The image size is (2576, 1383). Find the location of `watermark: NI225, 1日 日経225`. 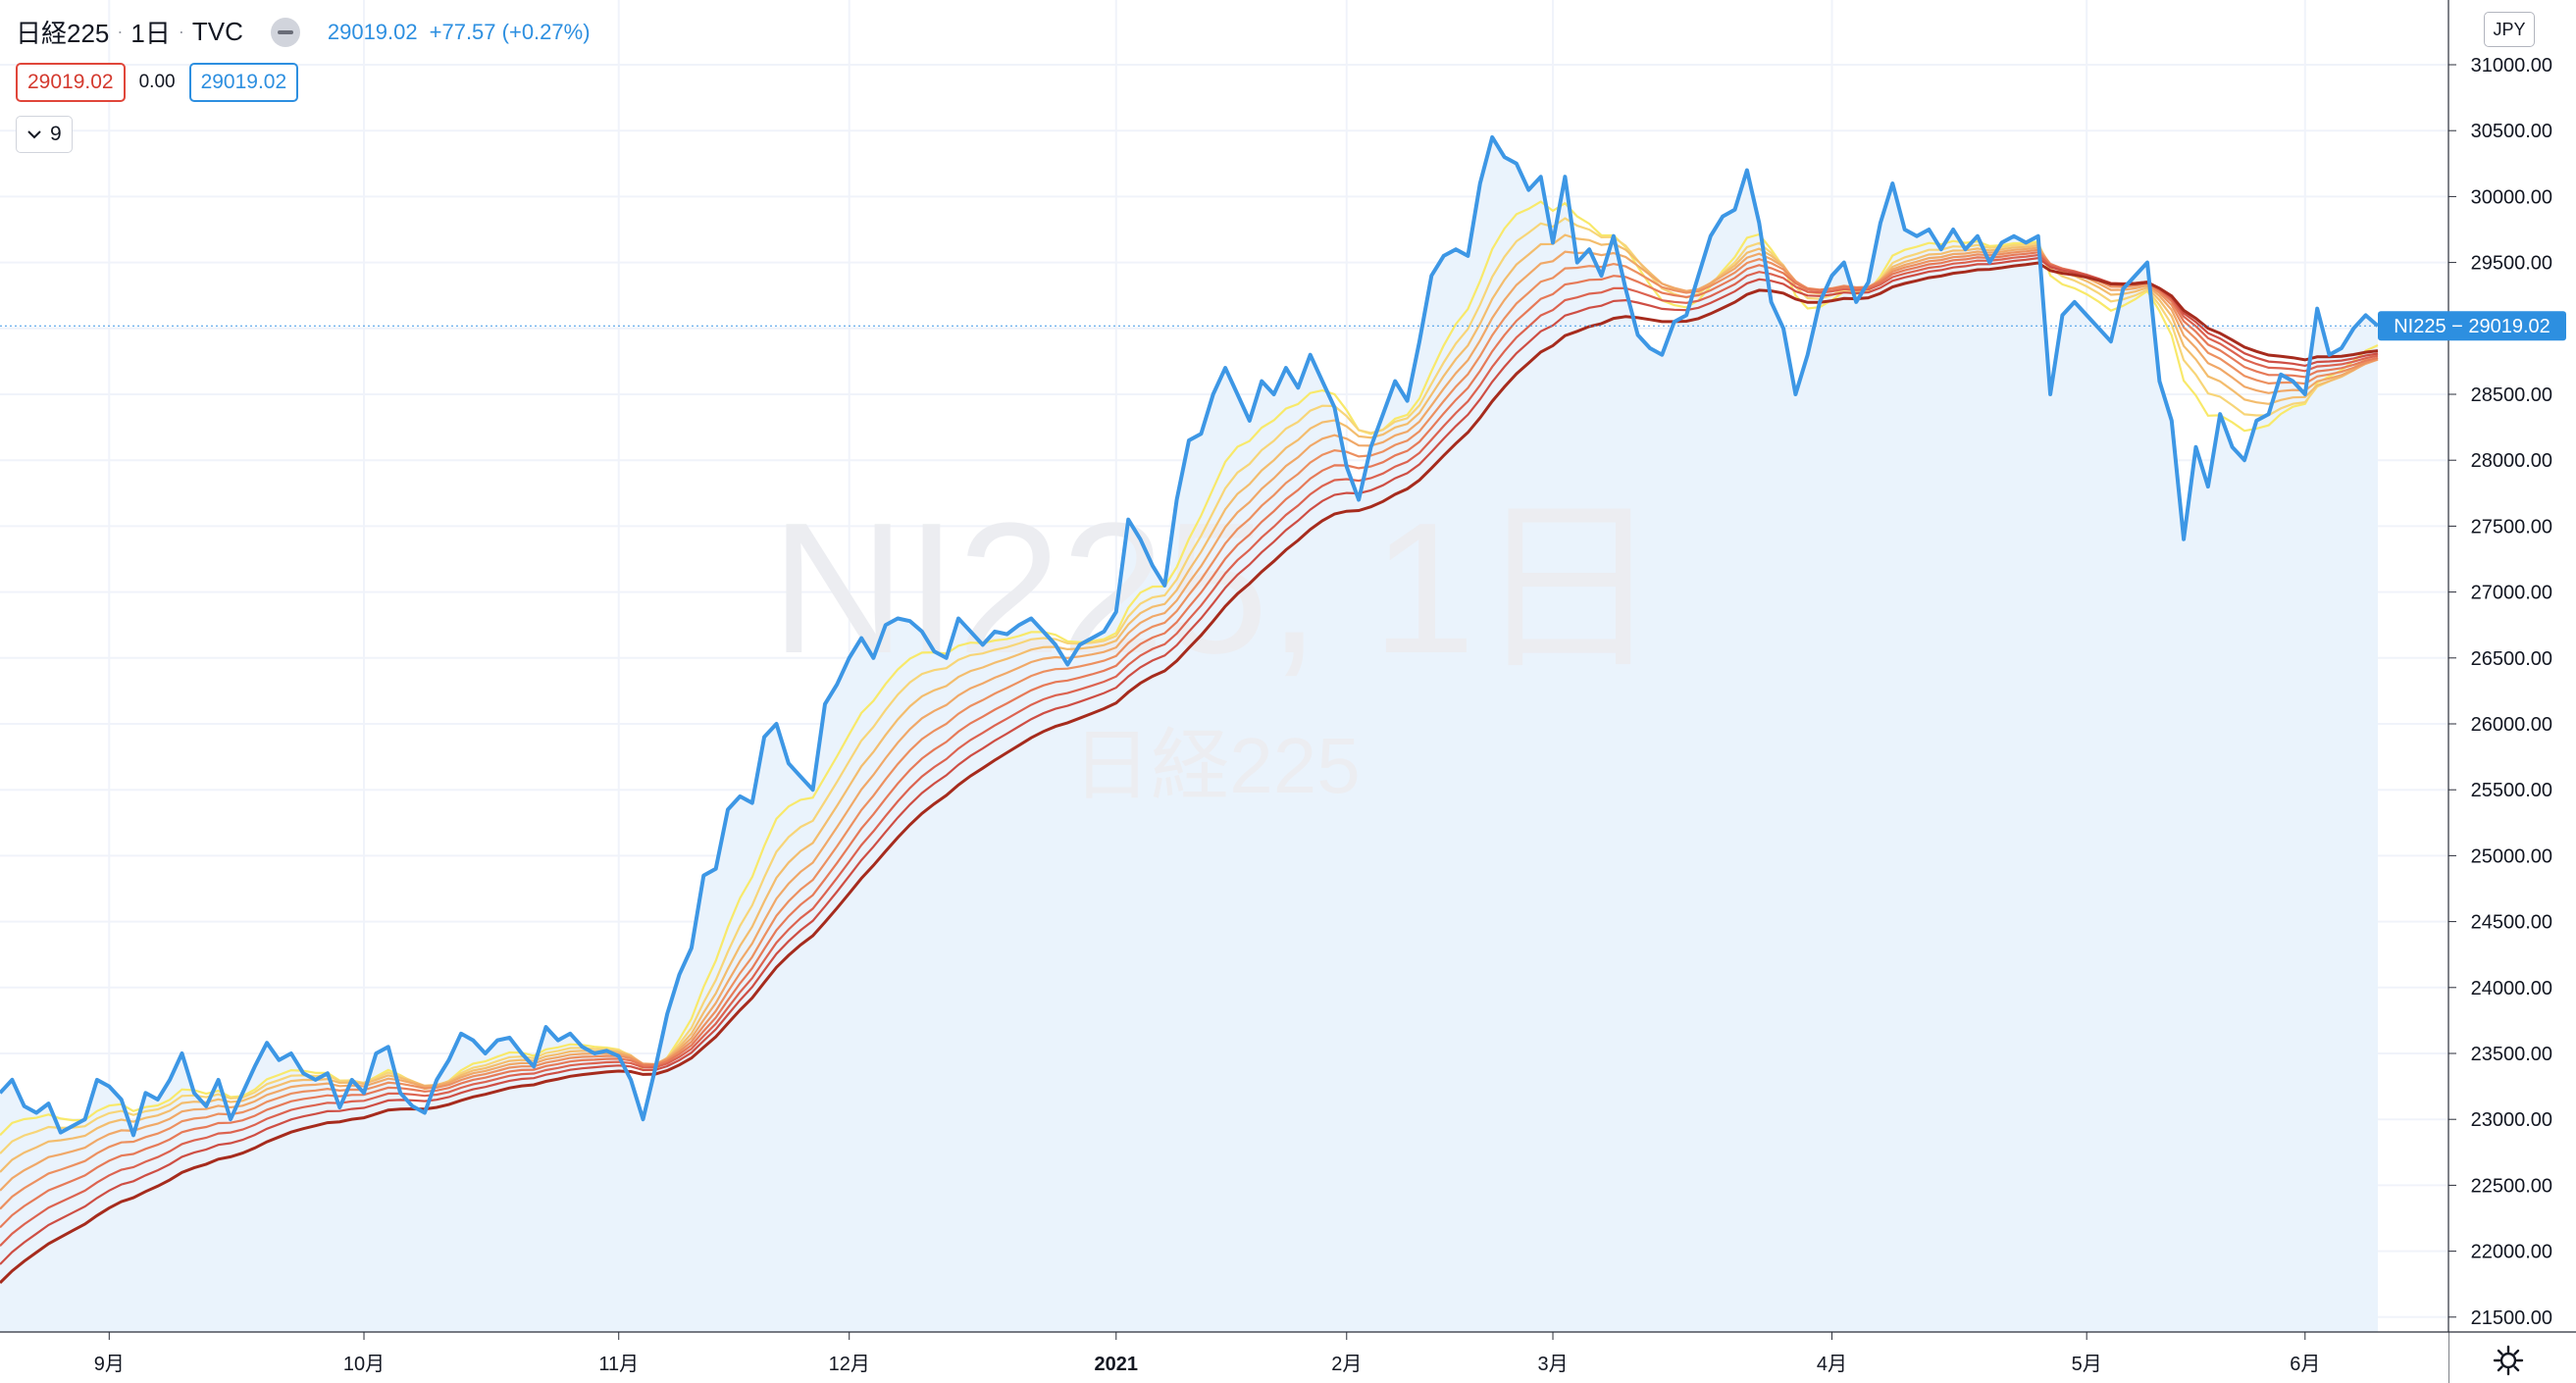

watermark: NI225, 1日 日経225 is located at coordinates (1216, 647).